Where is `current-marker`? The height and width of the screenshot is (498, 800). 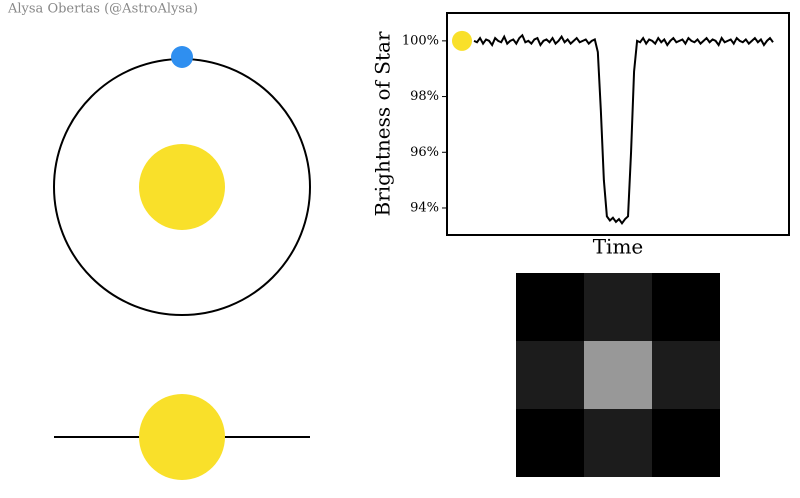 current-marker is located at coordinates (462, 40).